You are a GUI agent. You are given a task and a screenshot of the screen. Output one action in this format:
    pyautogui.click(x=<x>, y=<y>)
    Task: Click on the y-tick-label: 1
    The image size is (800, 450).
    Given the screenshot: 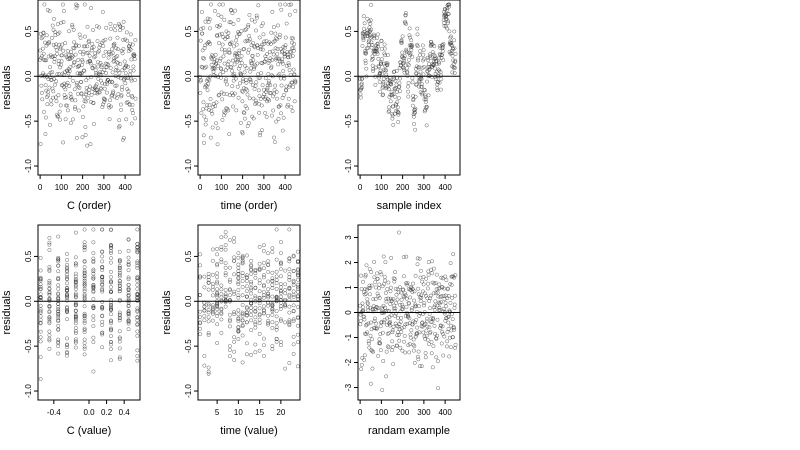 What is the action you would take?
    pyautogui.click(x=348, y=287)
    